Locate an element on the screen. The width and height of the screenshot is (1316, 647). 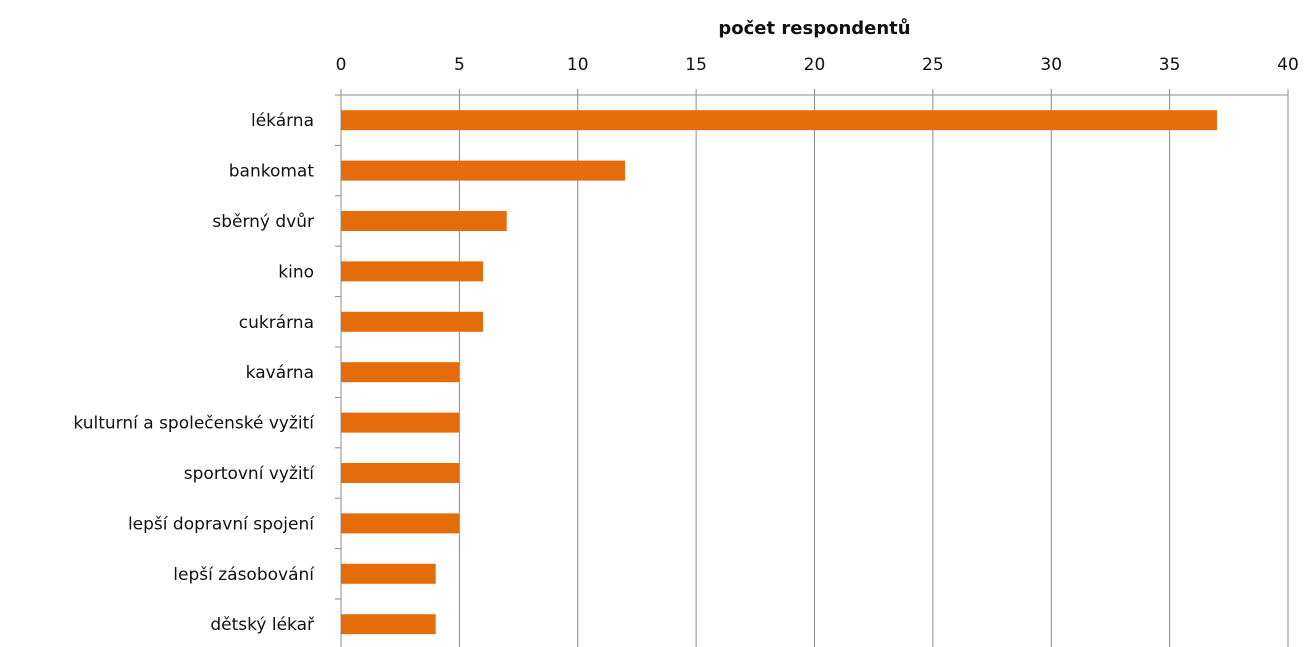
category-label: sportovní vyžití is located at coordinates (249, 474).